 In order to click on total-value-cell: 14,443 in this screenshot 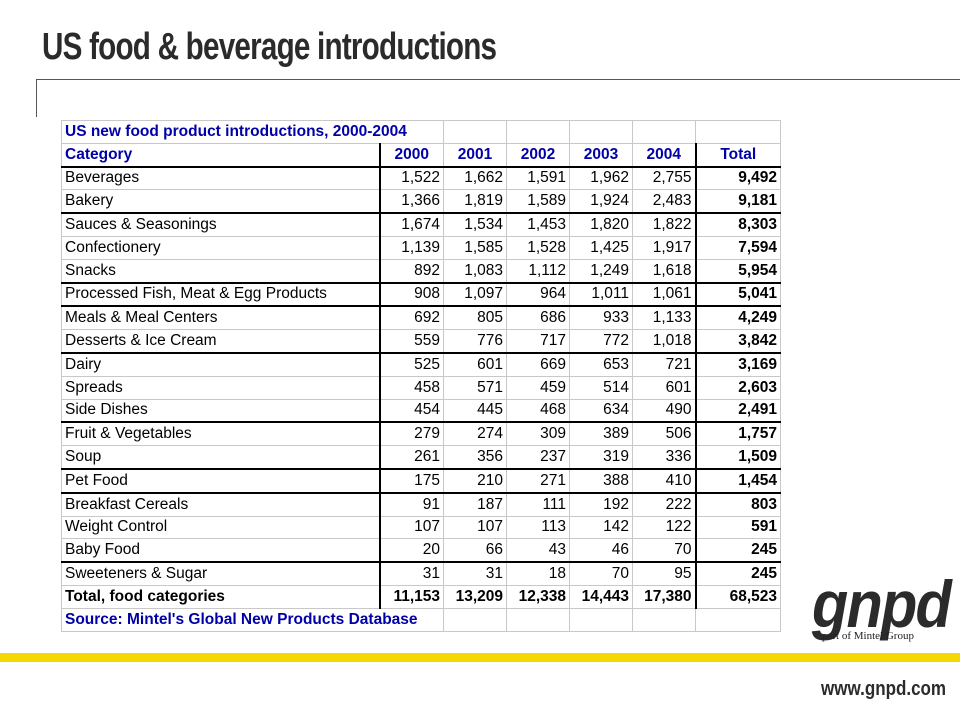, I will do `click(601, 596)`.